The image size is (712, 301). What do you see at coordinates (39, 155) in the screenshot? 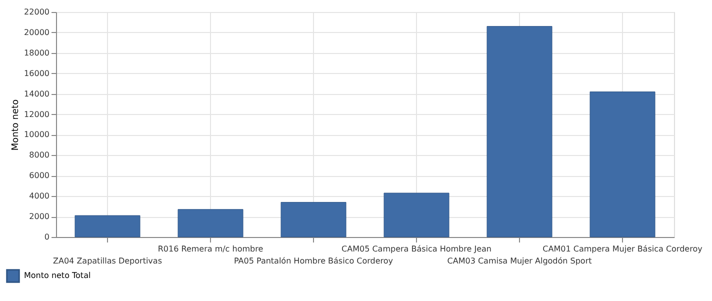
I see `y-tick-label: 8000` at bounding box center [39, 155].